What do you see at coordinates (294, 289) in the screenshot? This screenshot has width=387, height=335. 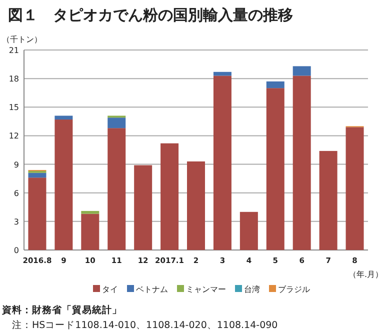 I see `legend-label: ブラジル` at bounding box center [294, 289].